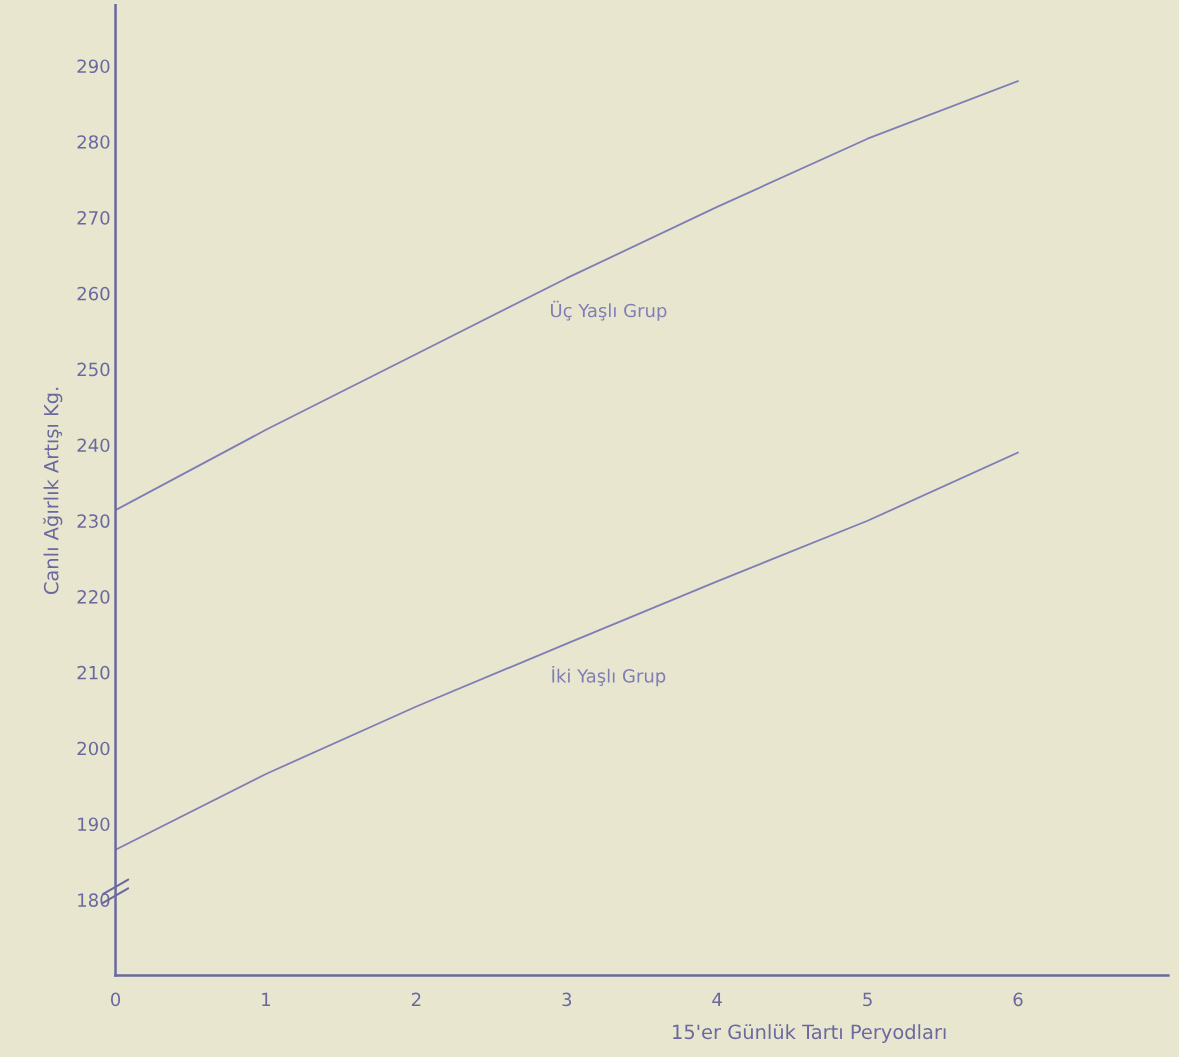 The image size is (1179, 1057). I want to click on y-tick-label: 200, so click(93, 748).